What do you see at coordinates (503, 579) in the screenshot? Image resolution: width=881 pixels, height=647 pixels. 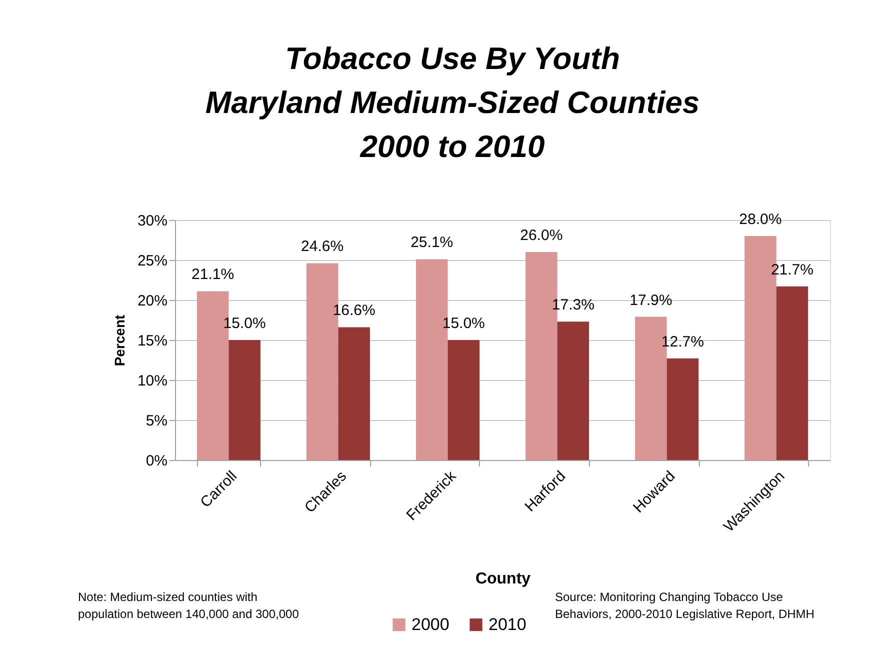 I see `x-axis-title: County` at bounding box center [503, 579].